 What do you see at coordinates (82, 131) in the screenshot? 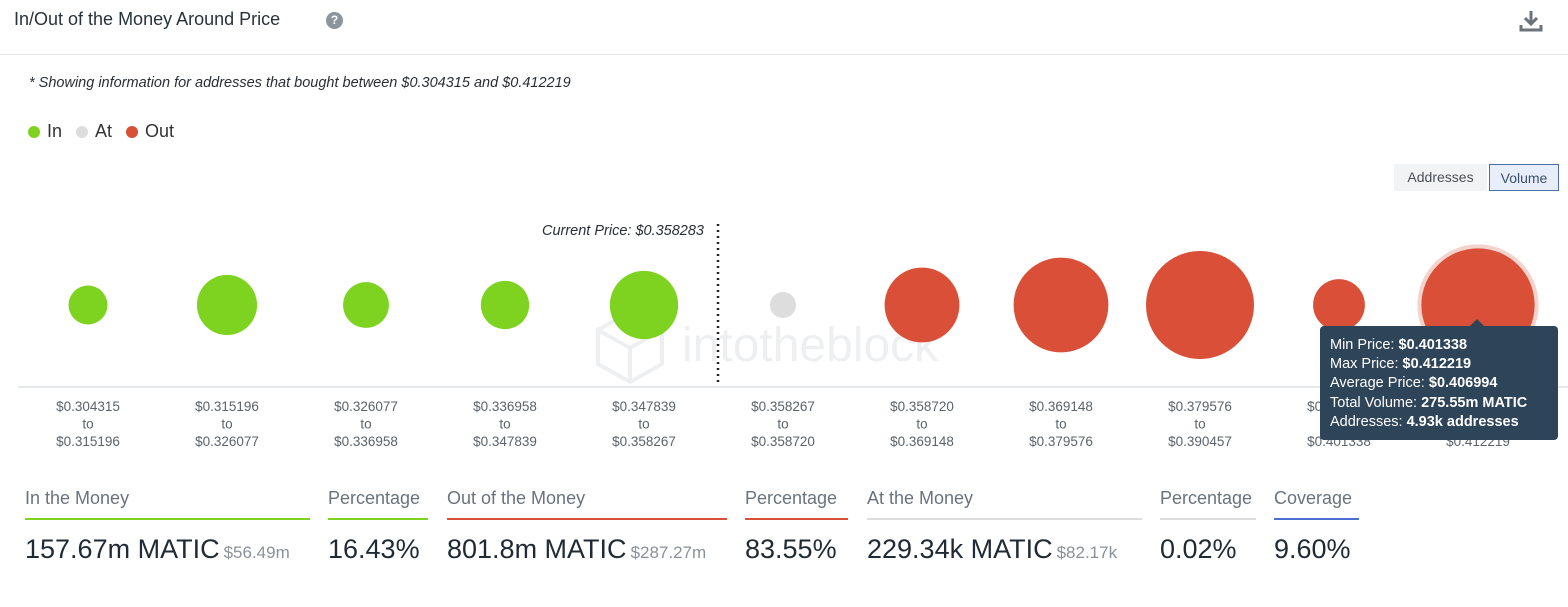
I see `legend-dot-at` at bounding box center [82, 131].